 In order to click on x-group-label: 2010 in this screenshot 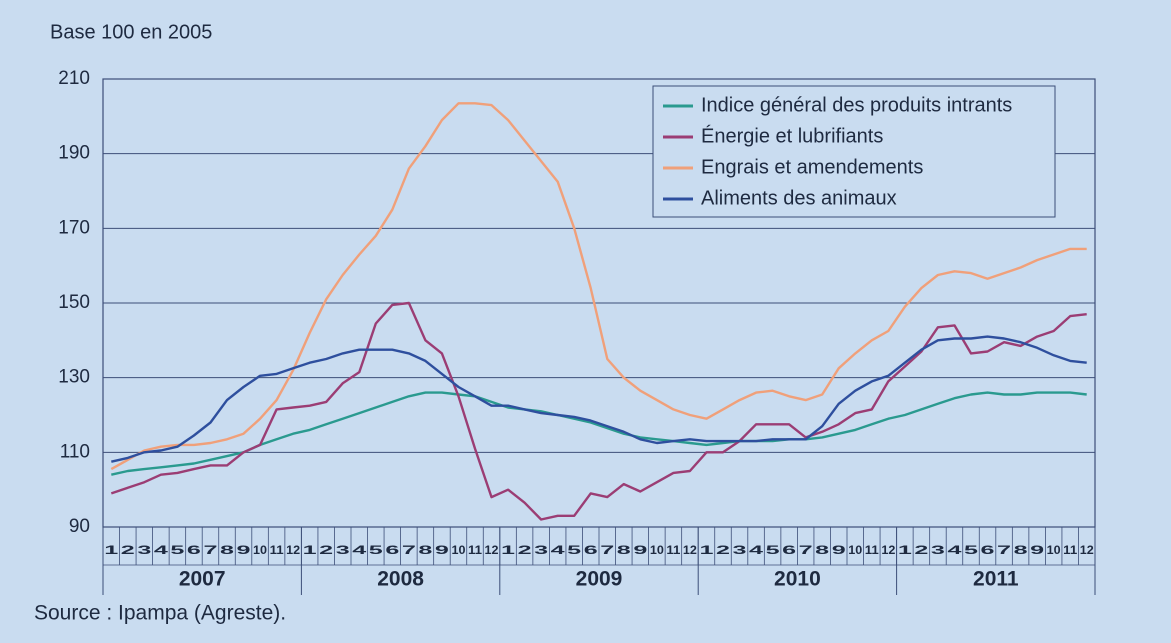, I will do `click(797, 579)`.